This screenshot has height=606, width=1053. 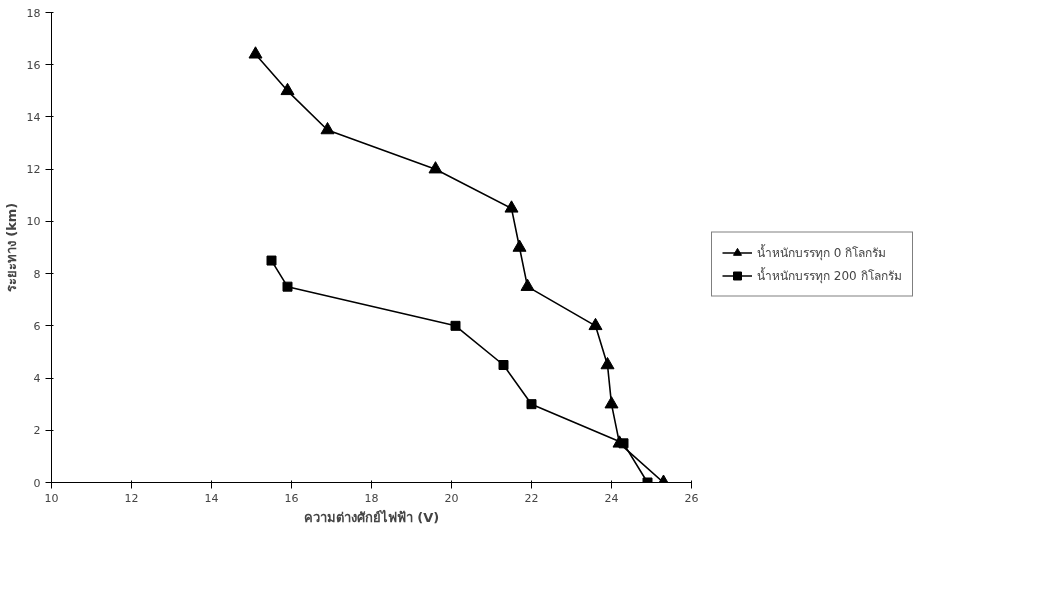 What do you see at coordinates (829, 275) in the screenshot?
I see `legend-label: น้ำหนักบรรทุก 200 กิโลกรัม` at bounding box center [829, 275].